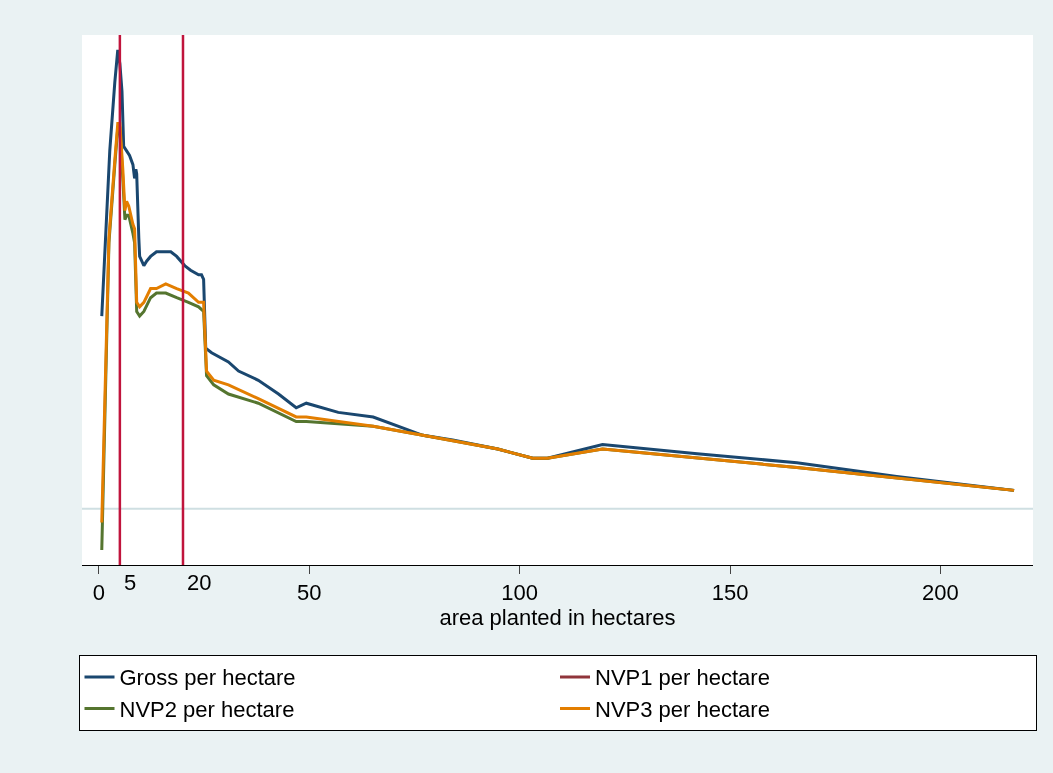 Image resolution: width=1053 pixels, height=773 pixels. What do you see at coordinates (130, 582) in the screenshot?
I see `ref-line-label: 5` at bounding box center [130, 582].